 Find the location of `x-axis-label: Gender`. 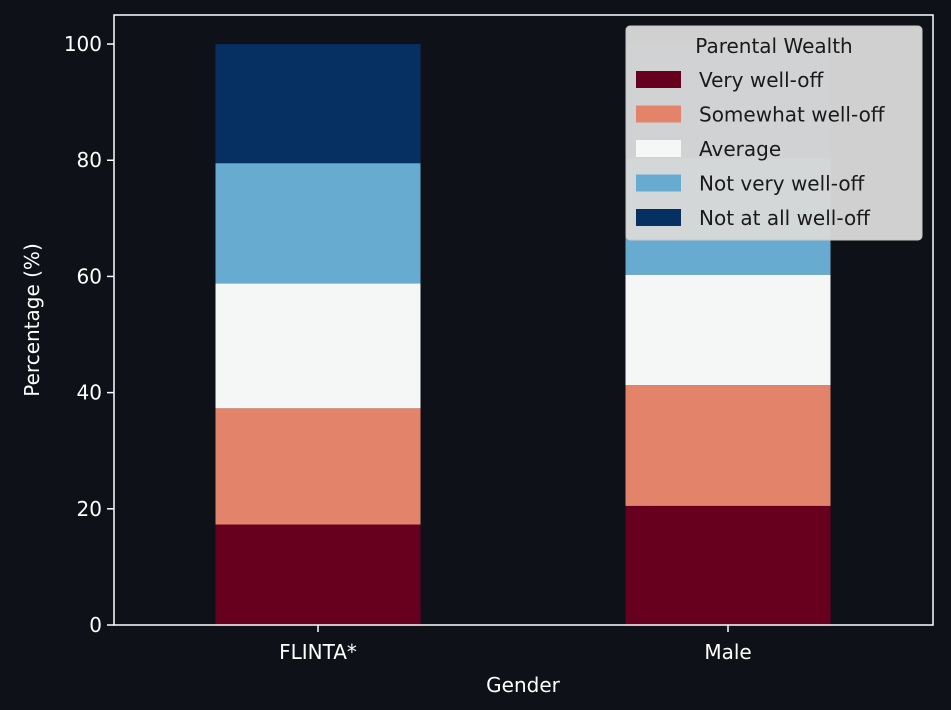

x-axis-label: Gender is located at coordinates (523, 685).